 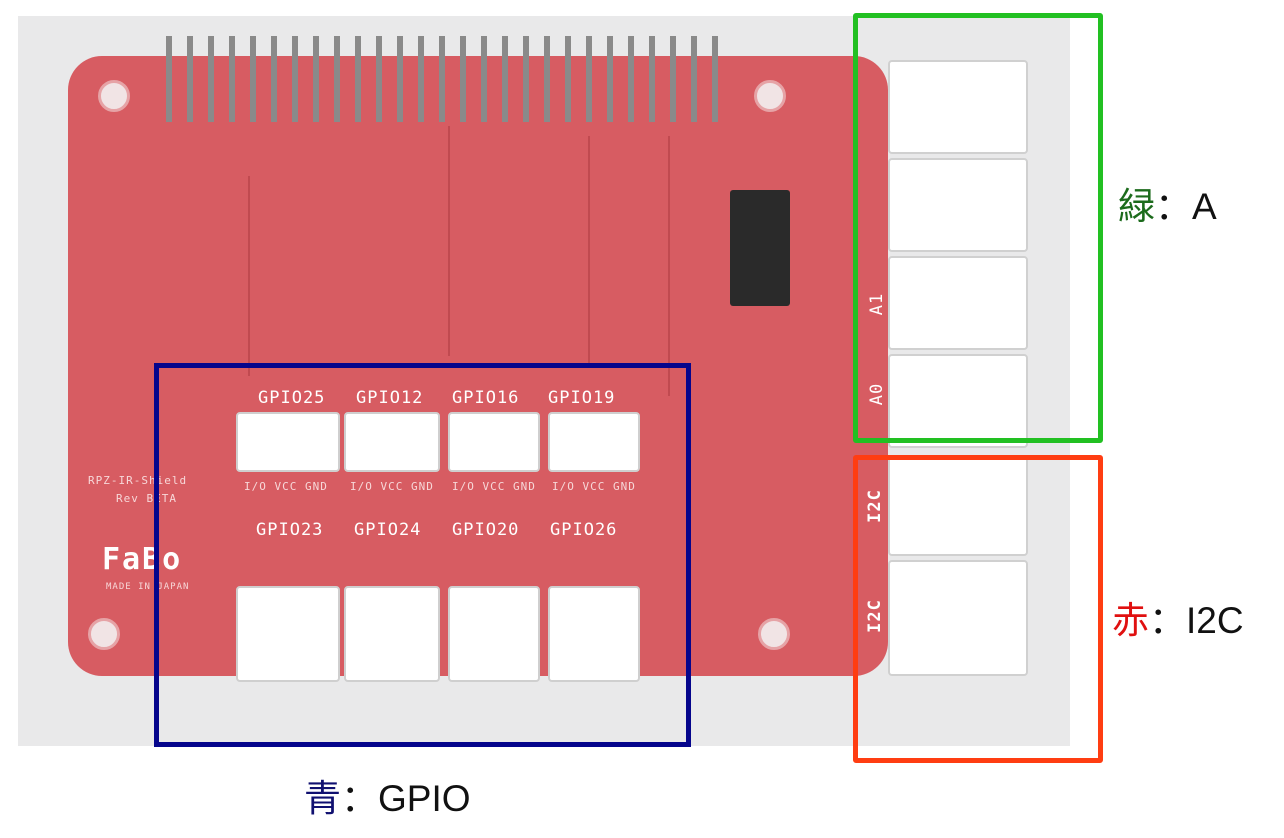 What do you see at coordinates (582, 398) in the screenshot?
I see `gpio-label: GPIO19` at bounding box center [582, 398].